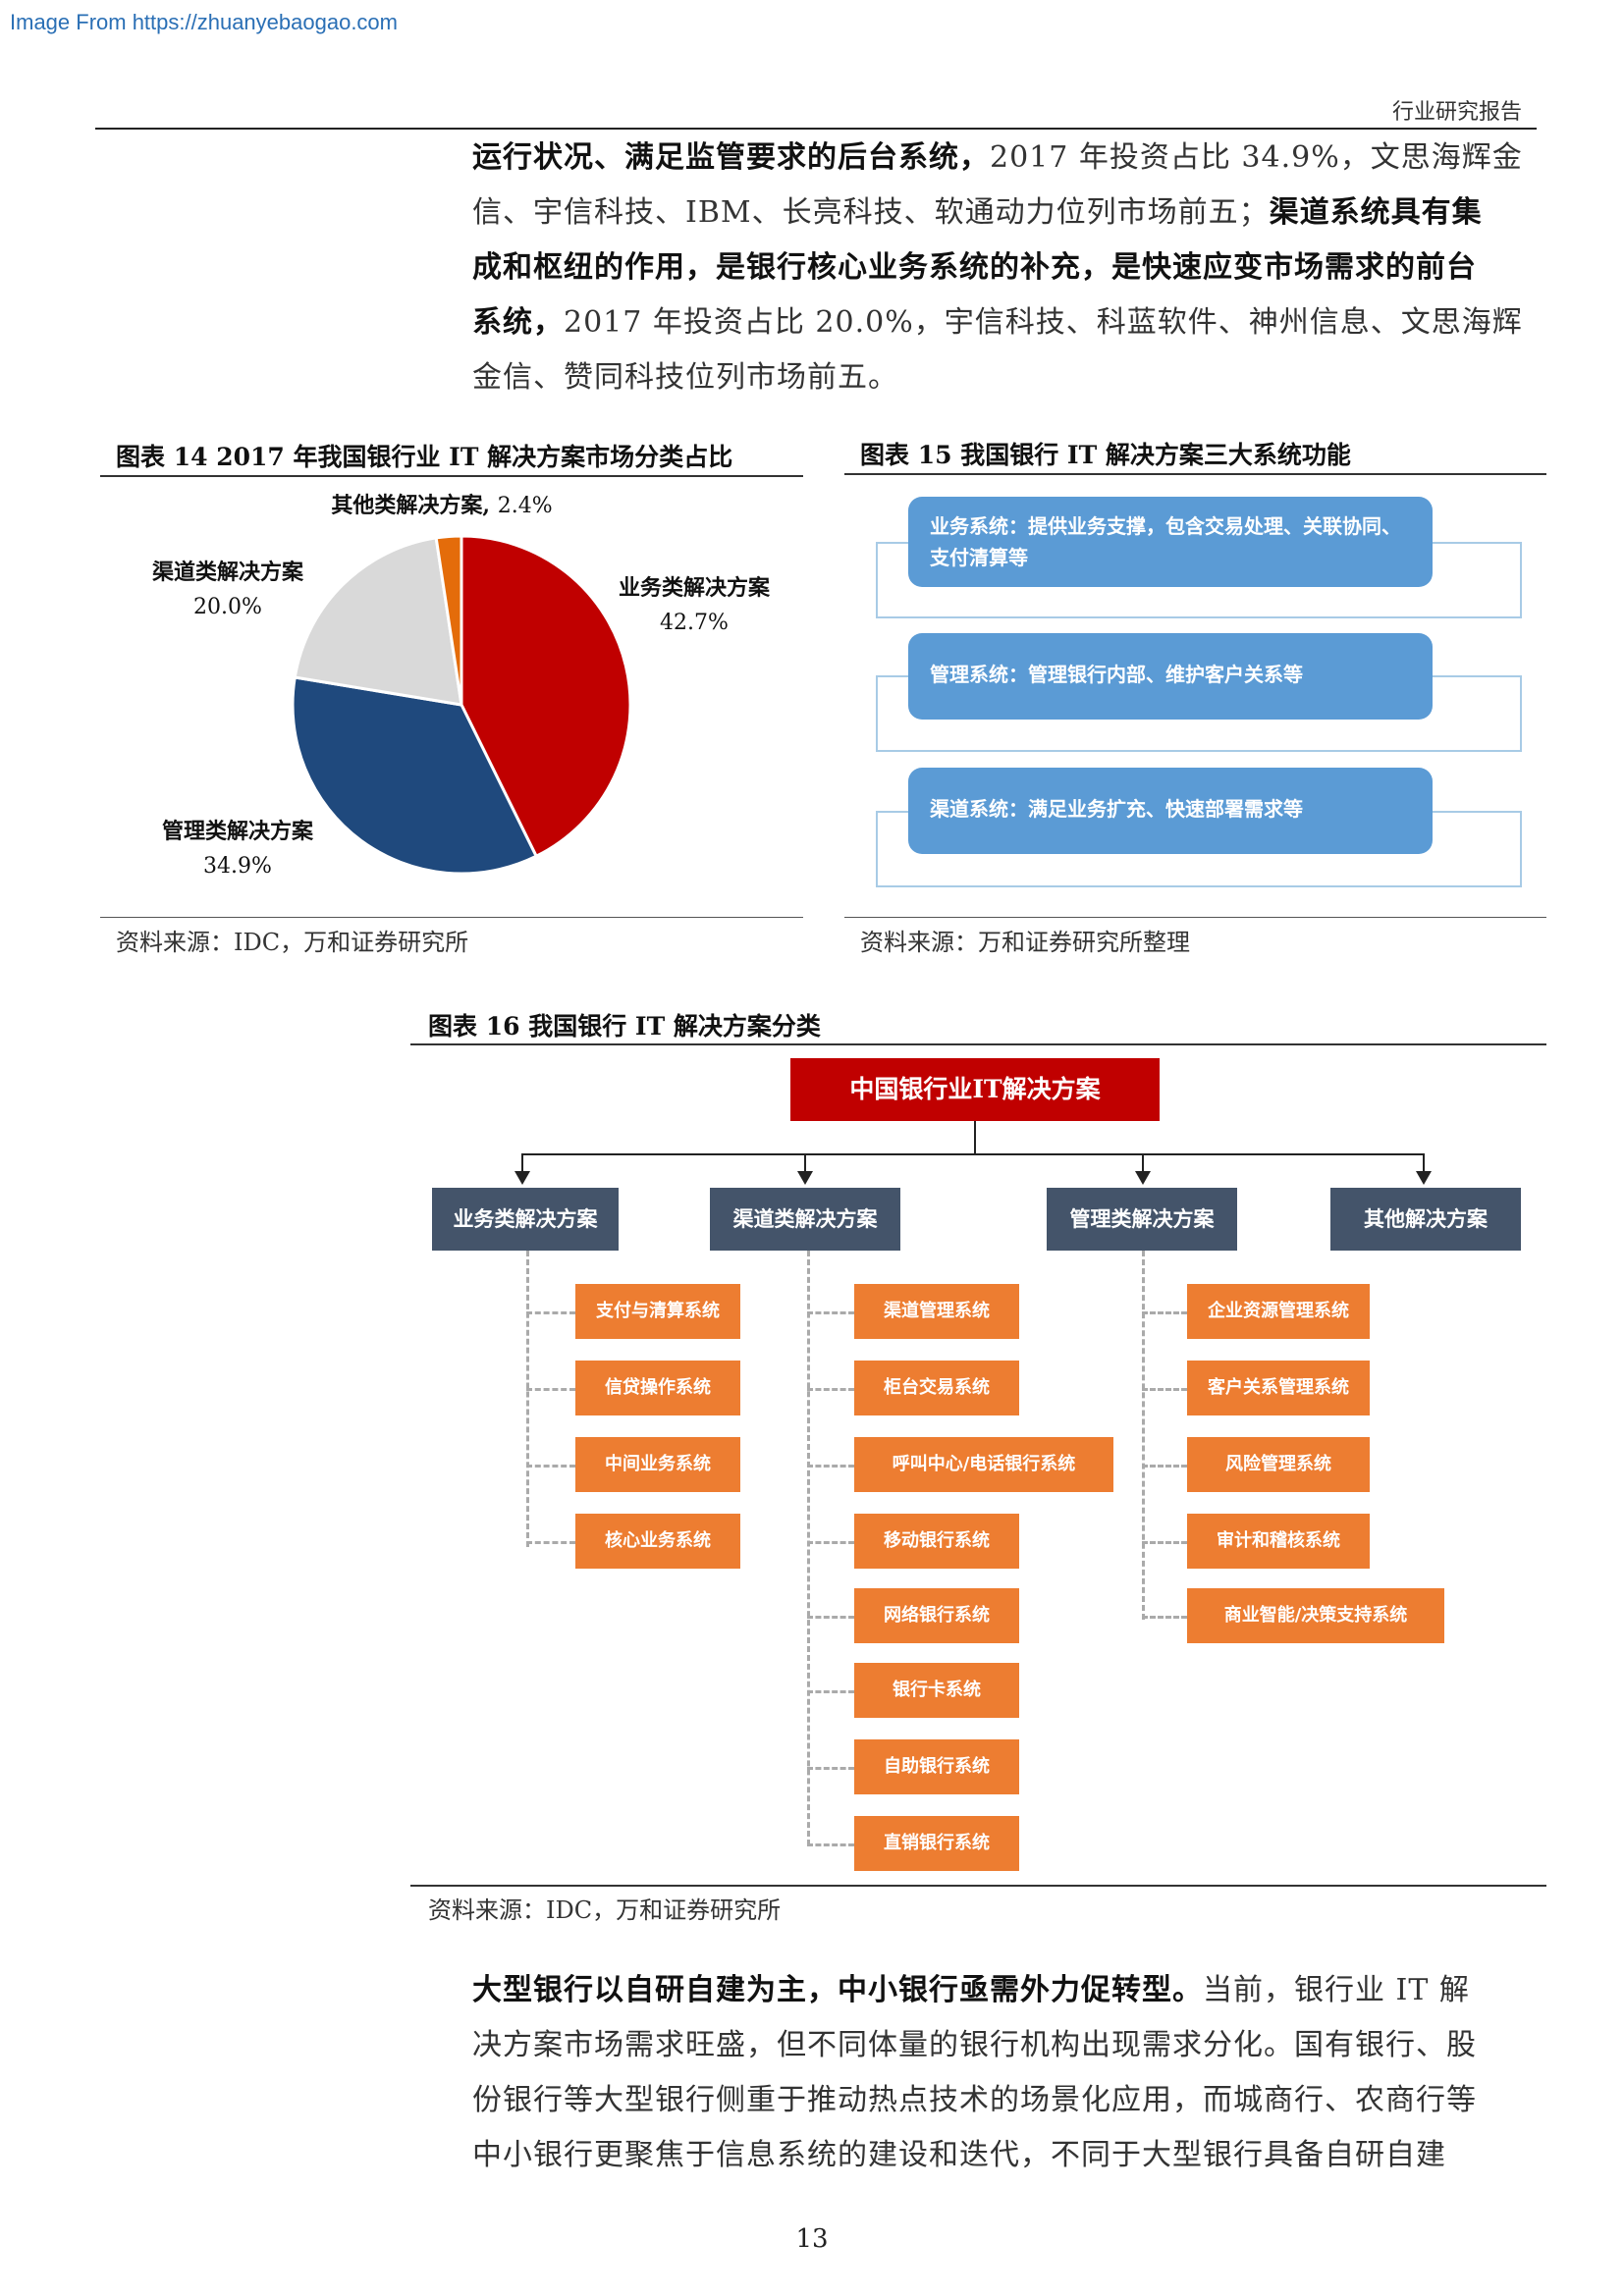 This screenshot has height=2296, width=1624. I want to click on pie-slice-management, so click(415, 775).